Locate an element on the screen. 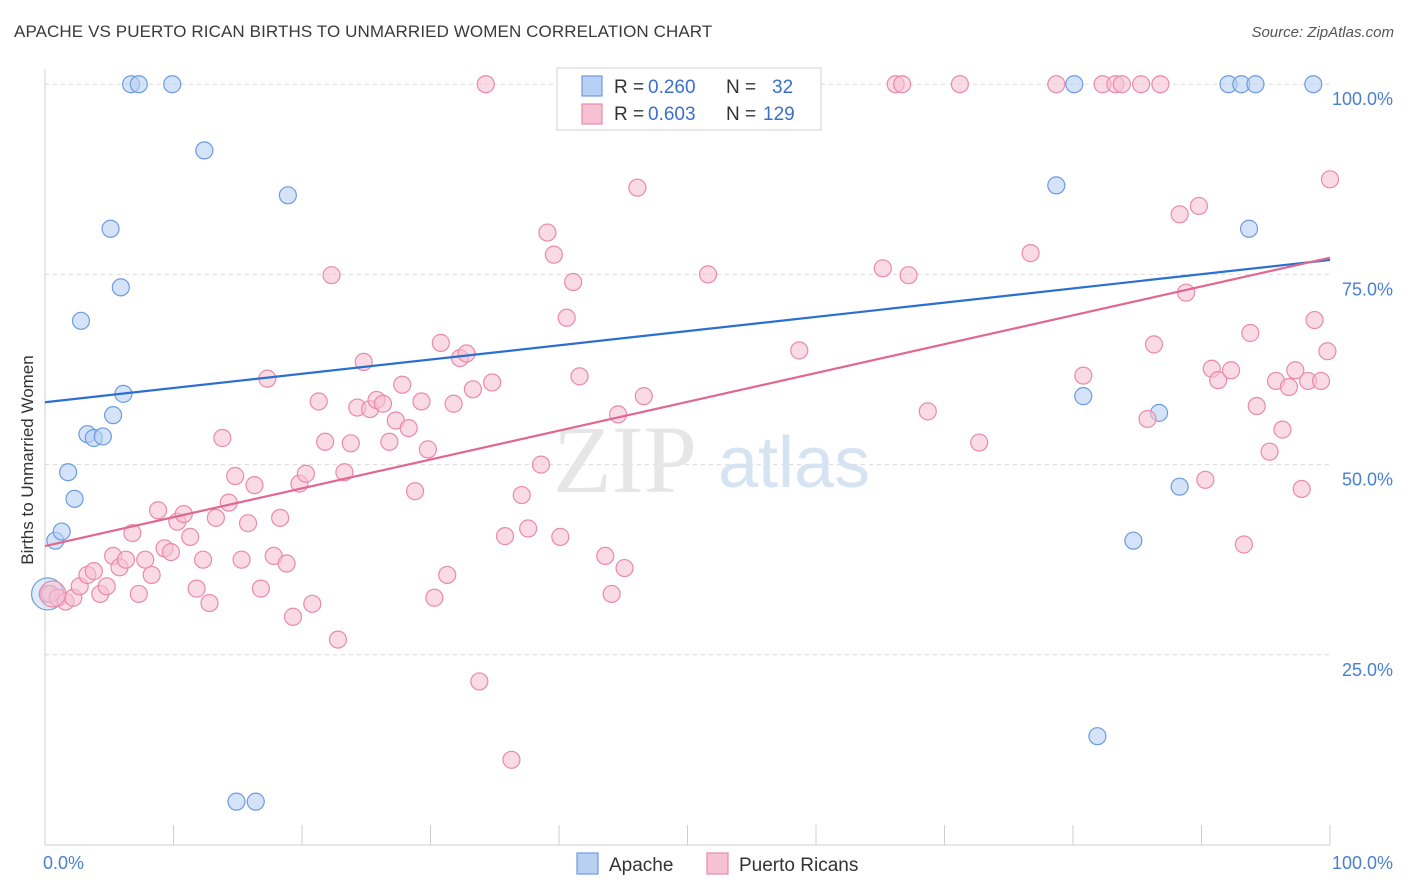  legend-swatch-apache is located at coordinates (592, 86).